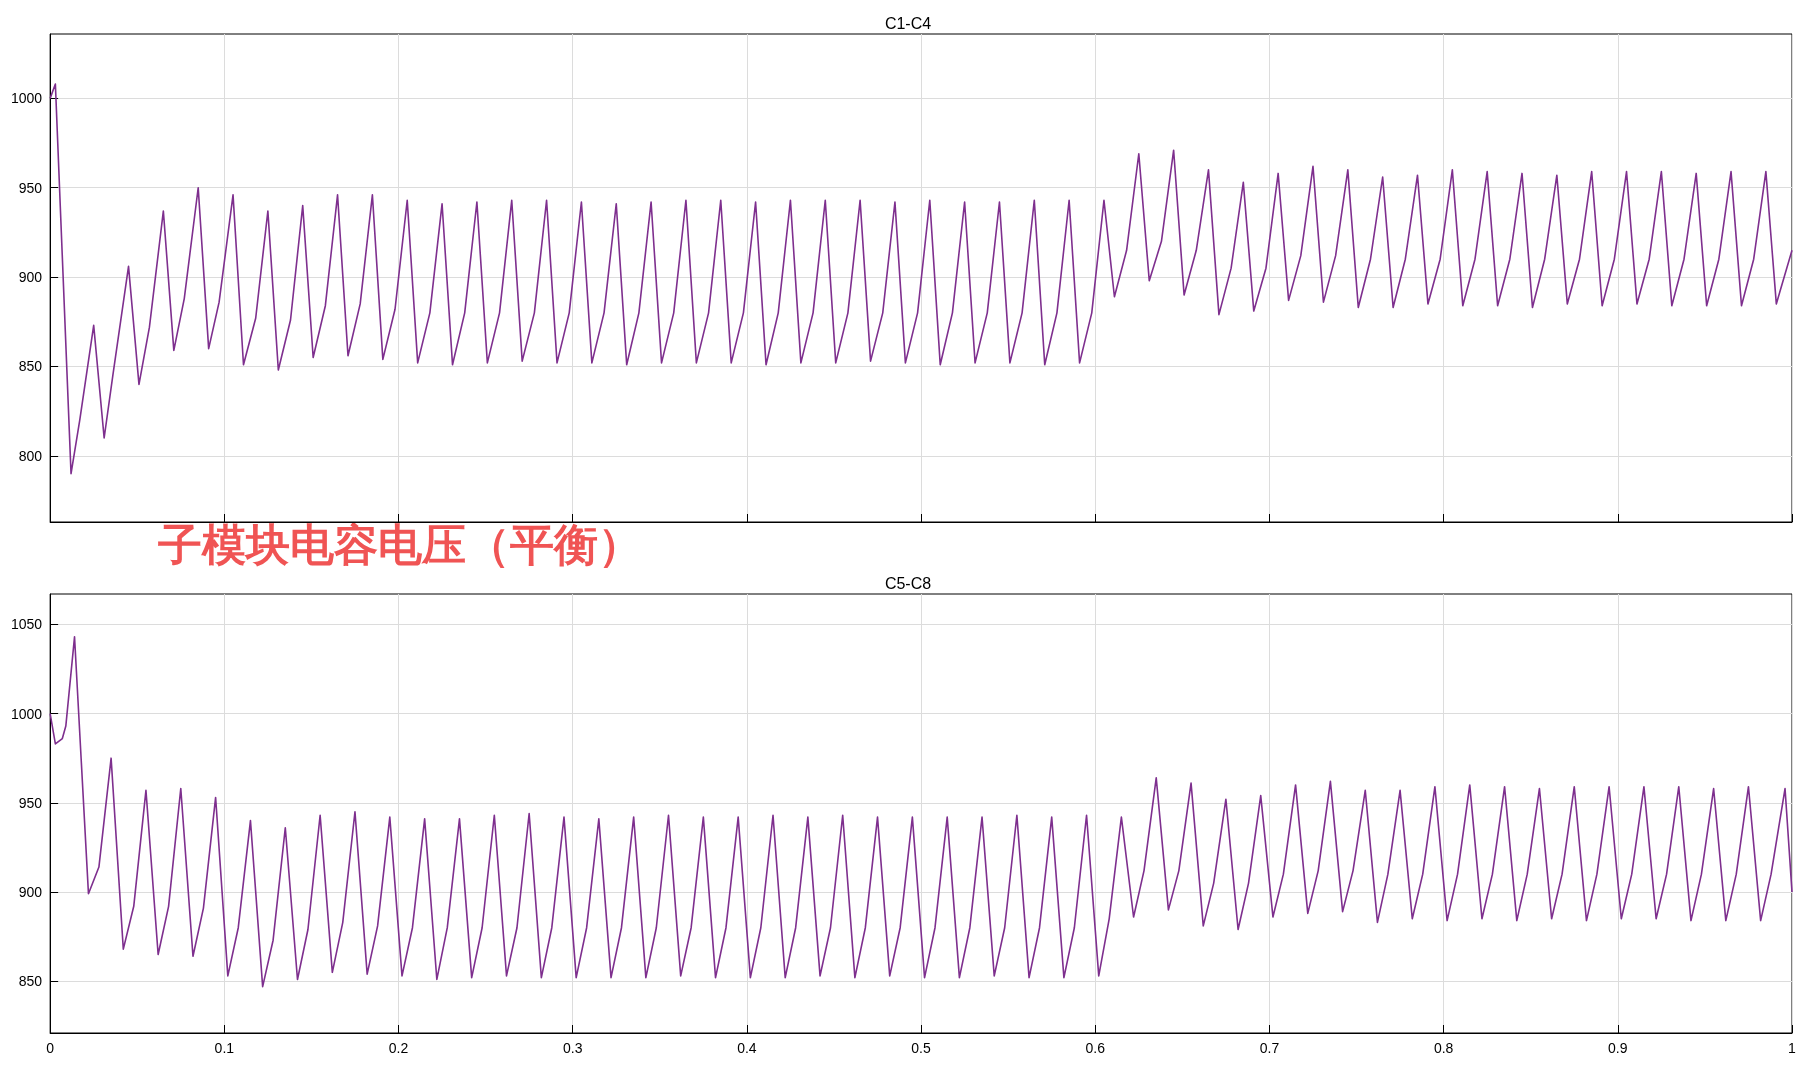  I want to click on x-tick-label: 0.8, so click(1443, 1048).